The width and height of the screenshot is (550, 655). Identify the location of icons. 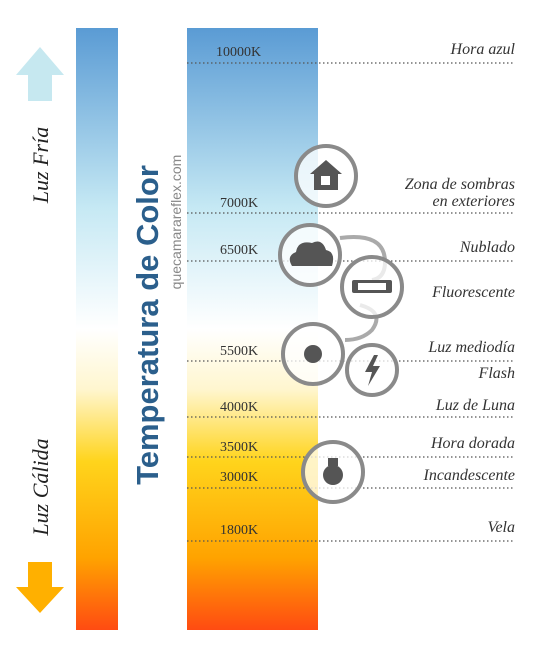
(341, 324).